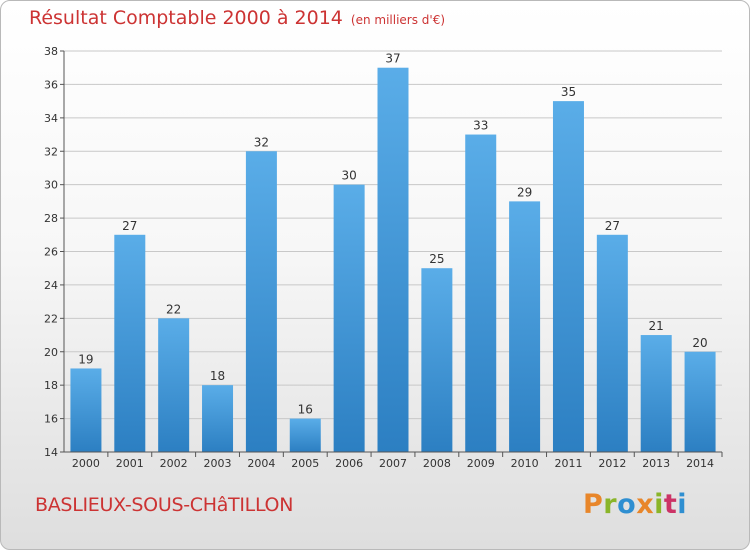 This screenshot has width=750, height=550. What do you see at coordinates (261, 463) in the screenshot?
I see `x-tick-label: 2004` at bounding box center [261, 463].